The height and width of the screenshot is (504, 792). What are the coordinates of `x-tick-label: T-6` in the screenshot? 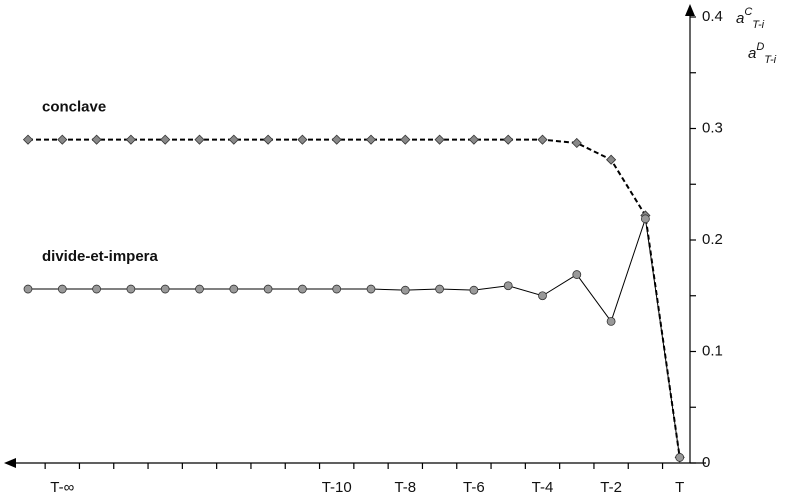 It's located at (474, 487).